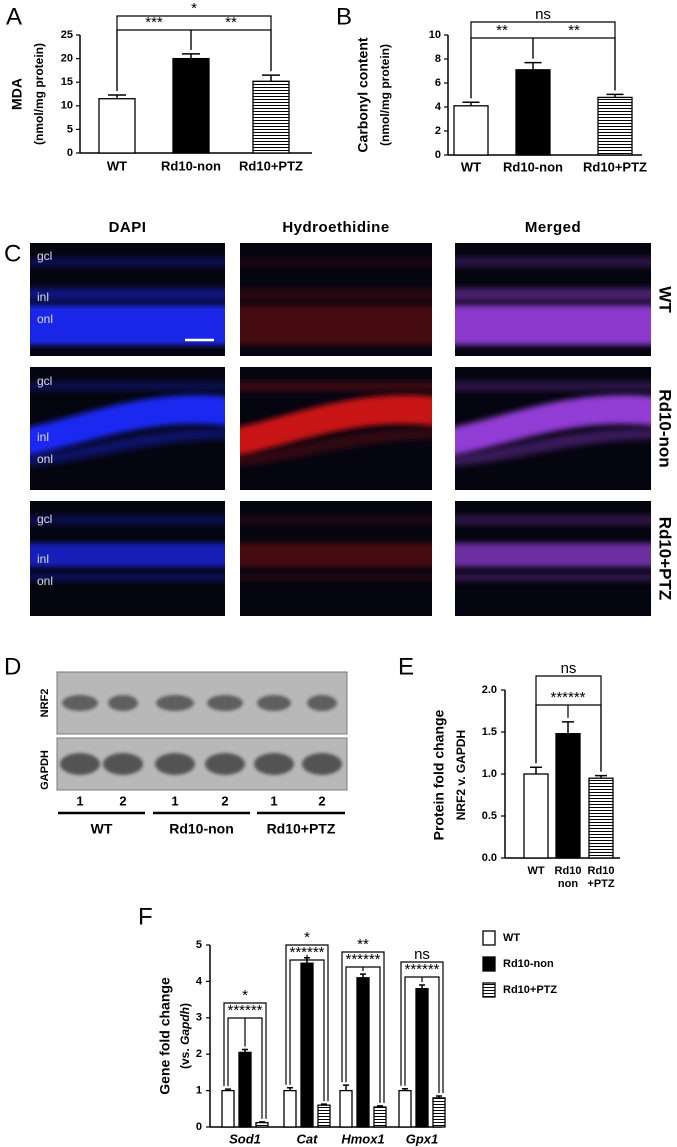 The height and width of the screenshot is (1147, 677). What do you see at coordinates (154, 22) in the screenshot?
I see `significance-label: ***` at bounding box center [154, 22].